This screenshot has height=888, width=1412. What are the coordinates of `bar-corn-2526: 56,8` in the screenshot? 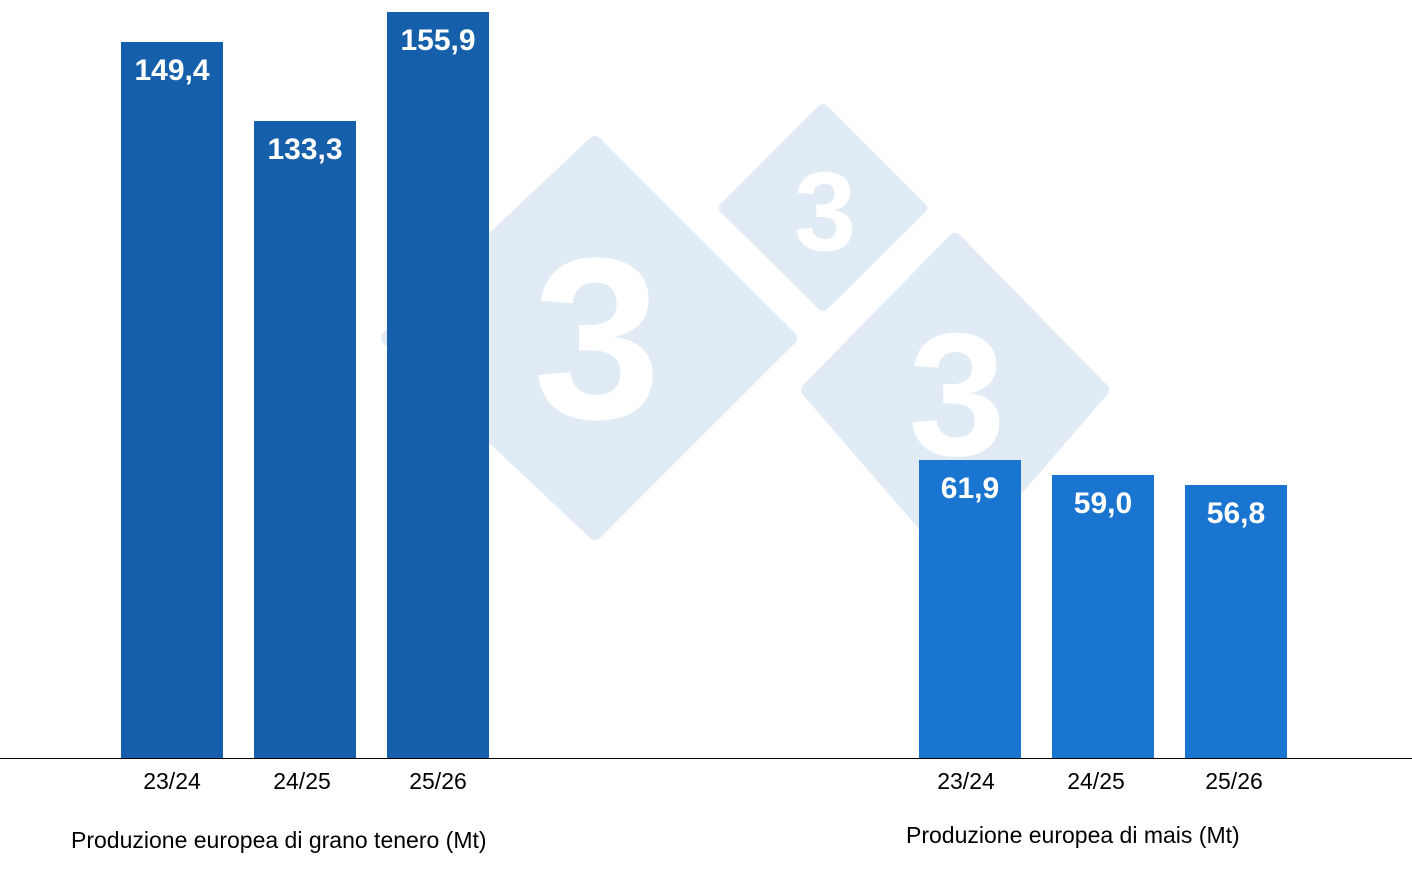 It's located at (1236, 621).